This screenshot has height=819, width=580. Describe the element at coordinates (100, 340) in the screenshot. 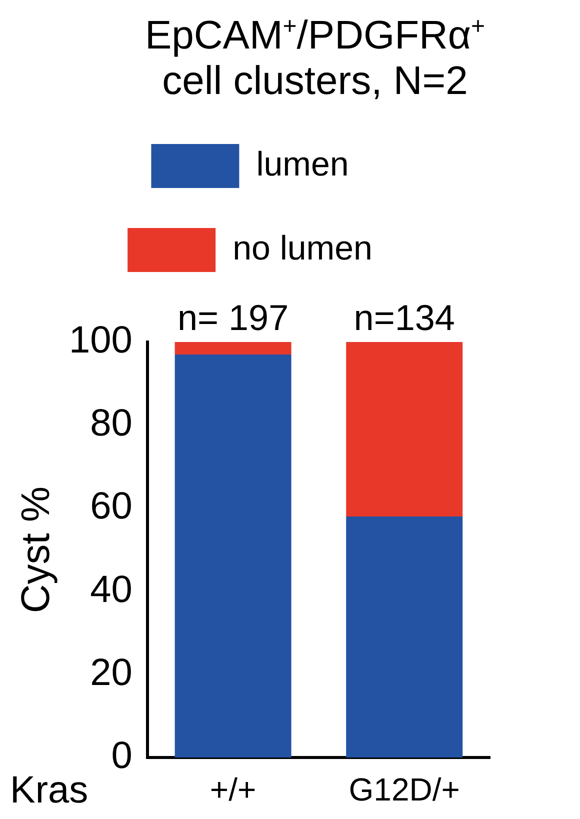

I see `y-tick-label: 100` at that location.